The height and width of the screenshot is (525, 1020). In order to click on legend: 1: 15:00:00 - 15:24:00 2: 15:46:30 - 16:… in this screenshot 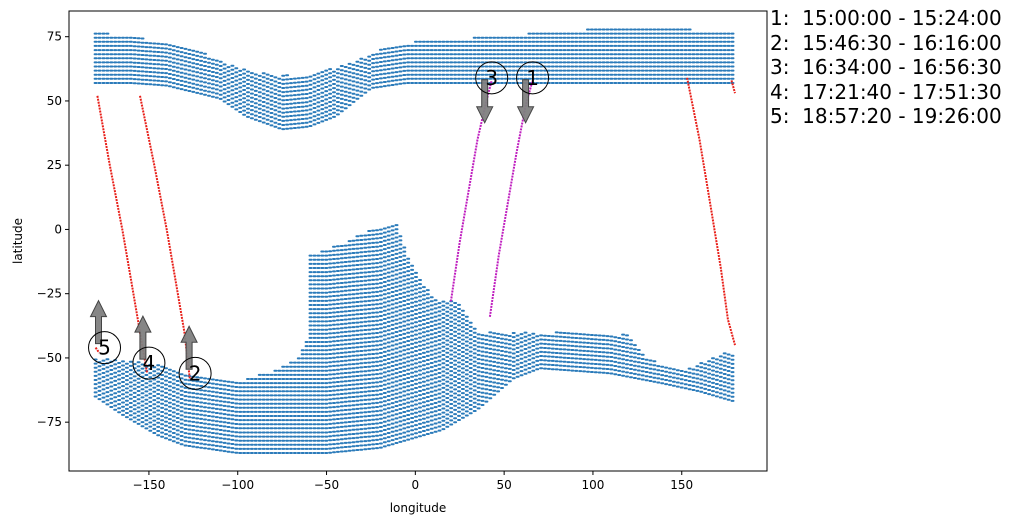, I will do `click(886, 67)`.